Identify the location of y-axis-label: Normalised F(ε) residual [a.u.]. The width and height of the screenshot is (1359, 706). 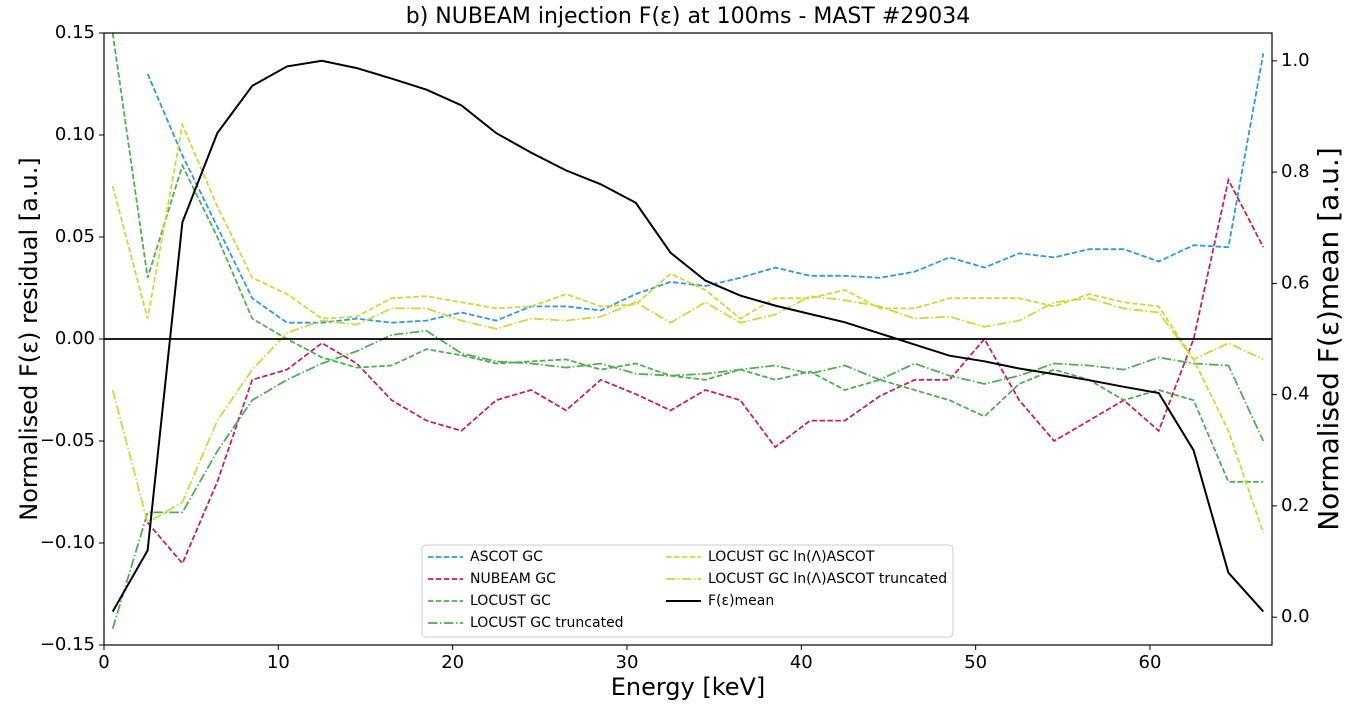
(29, 338).